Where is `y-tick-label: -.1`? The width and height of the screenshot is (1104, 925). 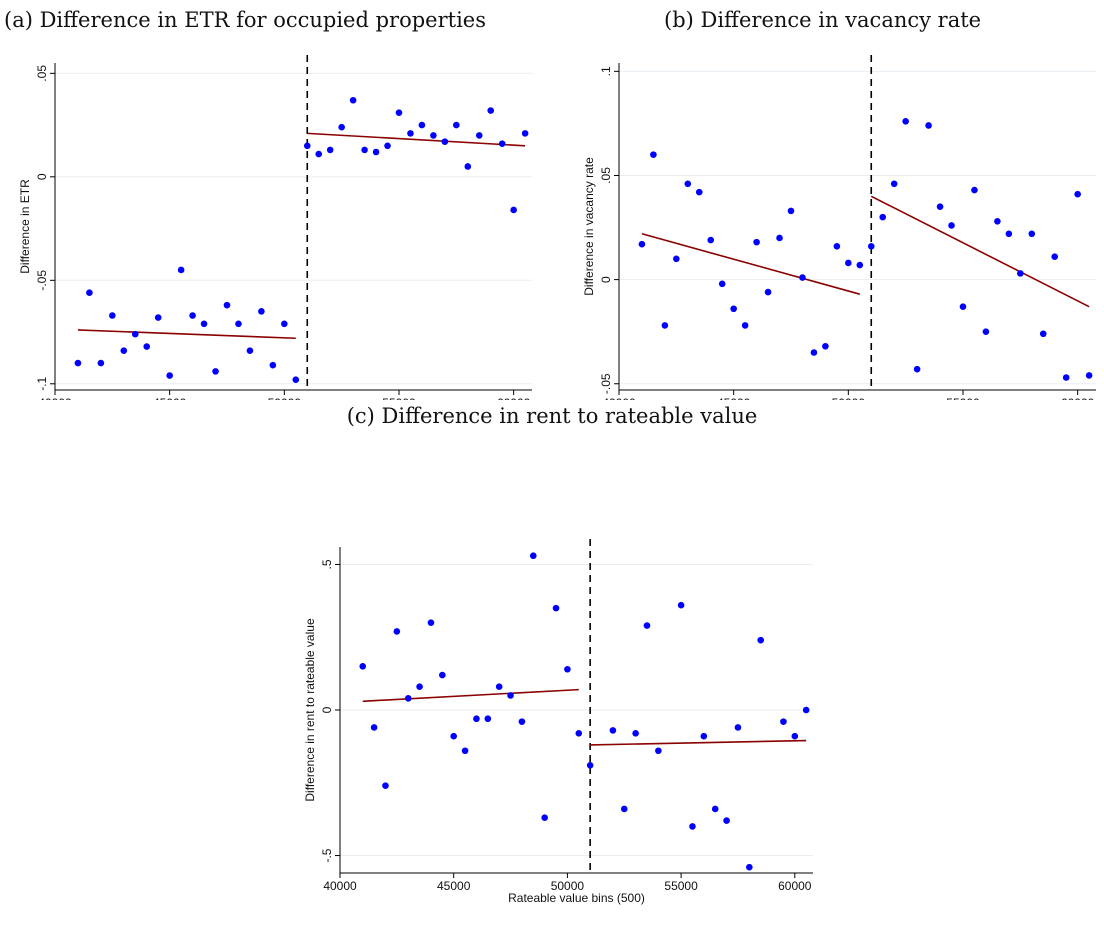 y-tick-label: -.1 is located at coordinates (42, 383).